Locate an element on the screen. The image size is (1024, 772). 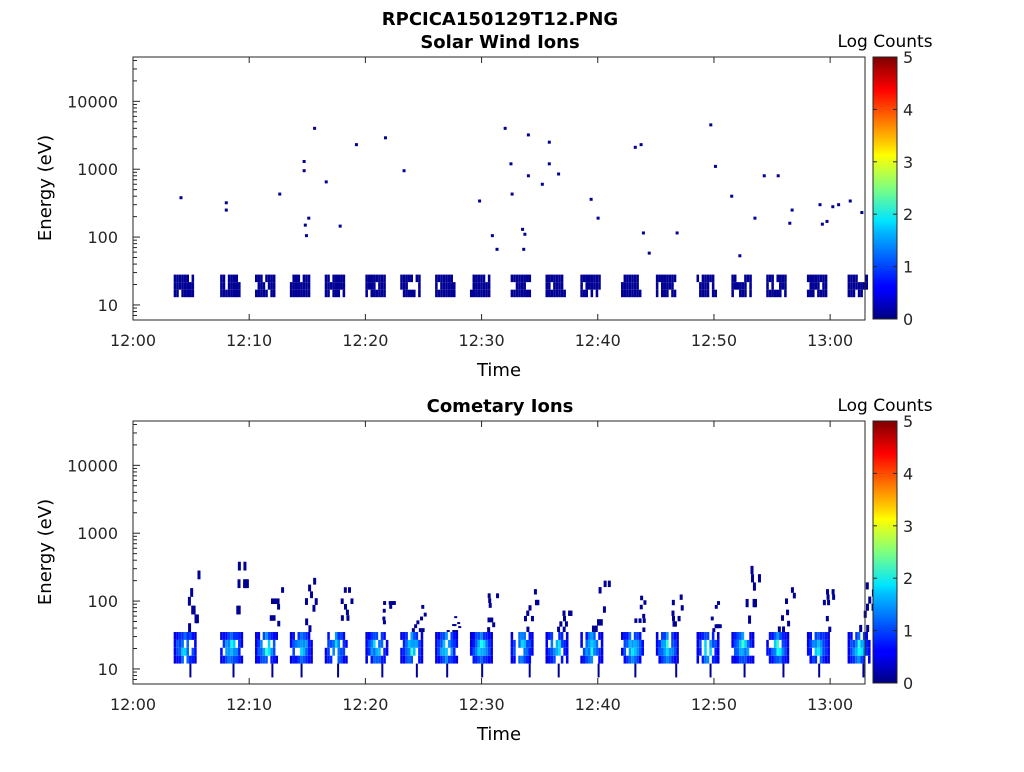
x-tick-label: 12:50 is located at coordinates (714, 704).